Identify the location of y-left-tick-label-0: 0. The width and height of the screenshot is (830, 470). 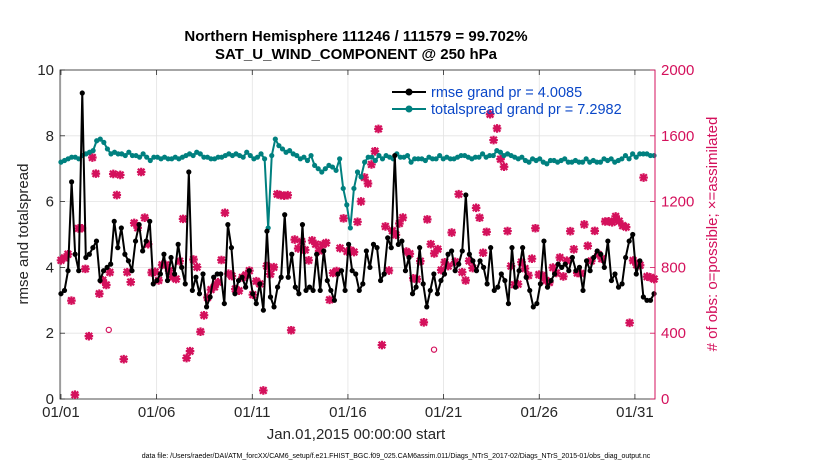
(50, 399).